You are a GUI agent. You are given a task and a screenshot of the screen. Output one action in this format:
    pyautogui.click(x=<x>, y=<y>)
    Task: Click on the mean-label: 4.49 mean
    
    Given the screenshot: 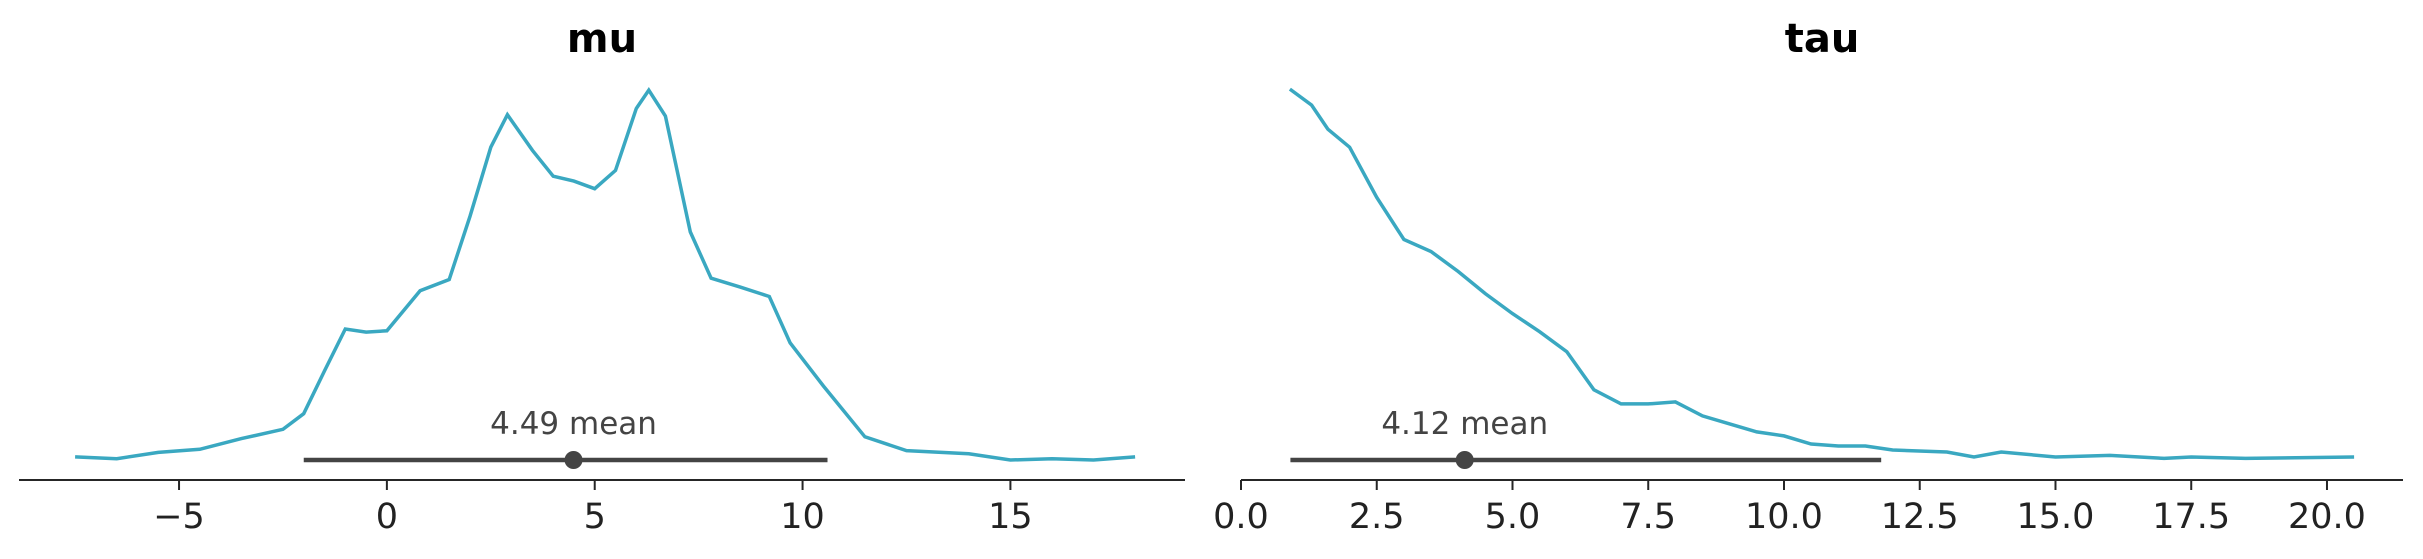 What is the action you would take?
    pyautogui.click(x=573, y=424)
    